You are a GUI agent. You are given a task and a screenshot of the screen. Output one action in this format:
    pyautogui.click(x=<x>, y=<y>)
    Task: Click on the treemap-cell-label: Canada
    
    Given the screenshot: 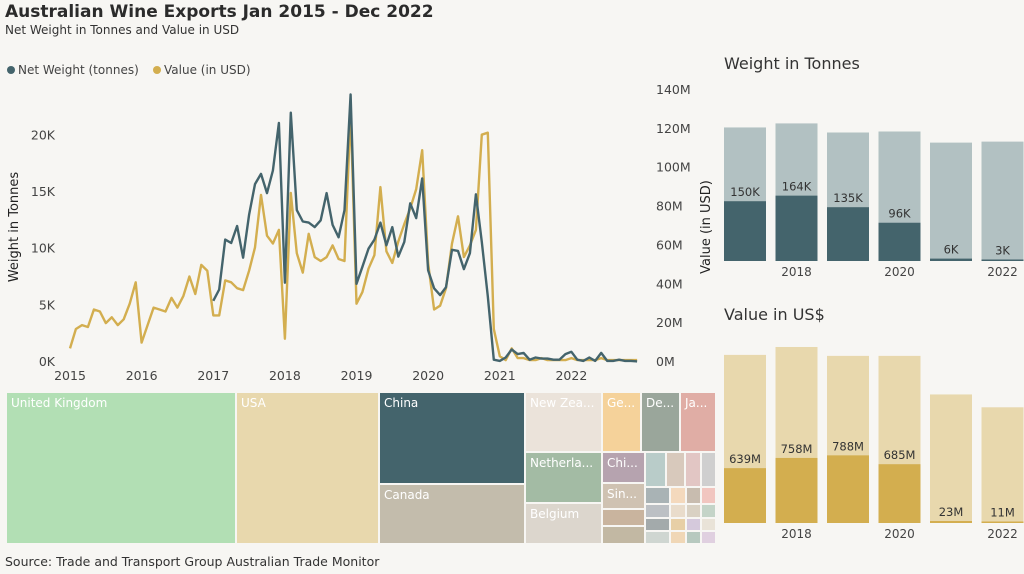 What is the action you would take?
    pyautogui.click(x=407, y=495)
    